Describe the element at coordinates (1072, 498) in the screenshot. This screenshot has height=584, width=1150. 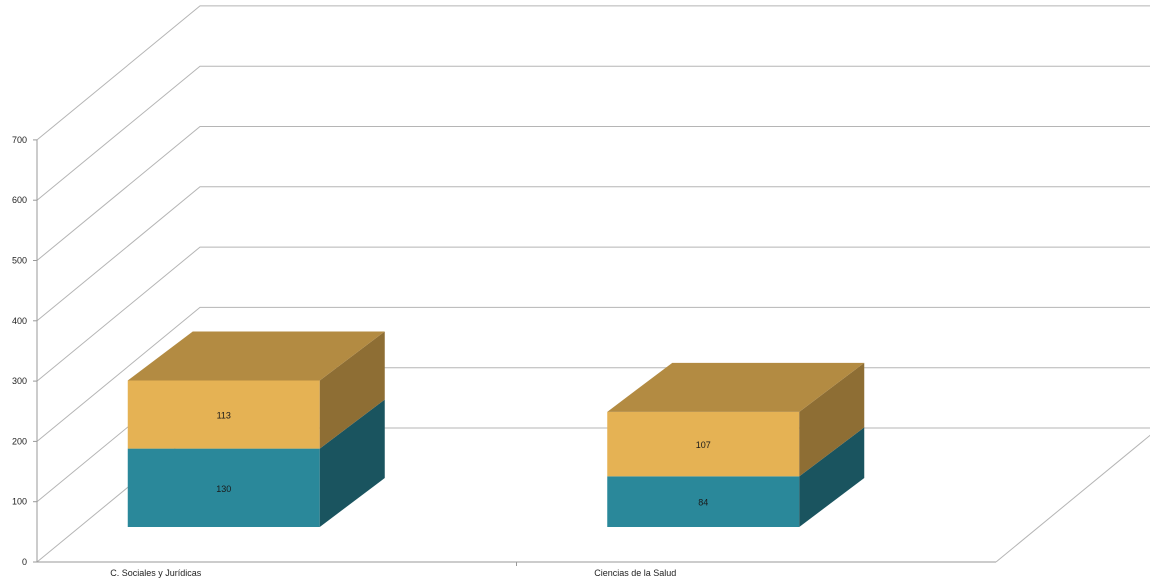
I see `floor-edge` at that location.